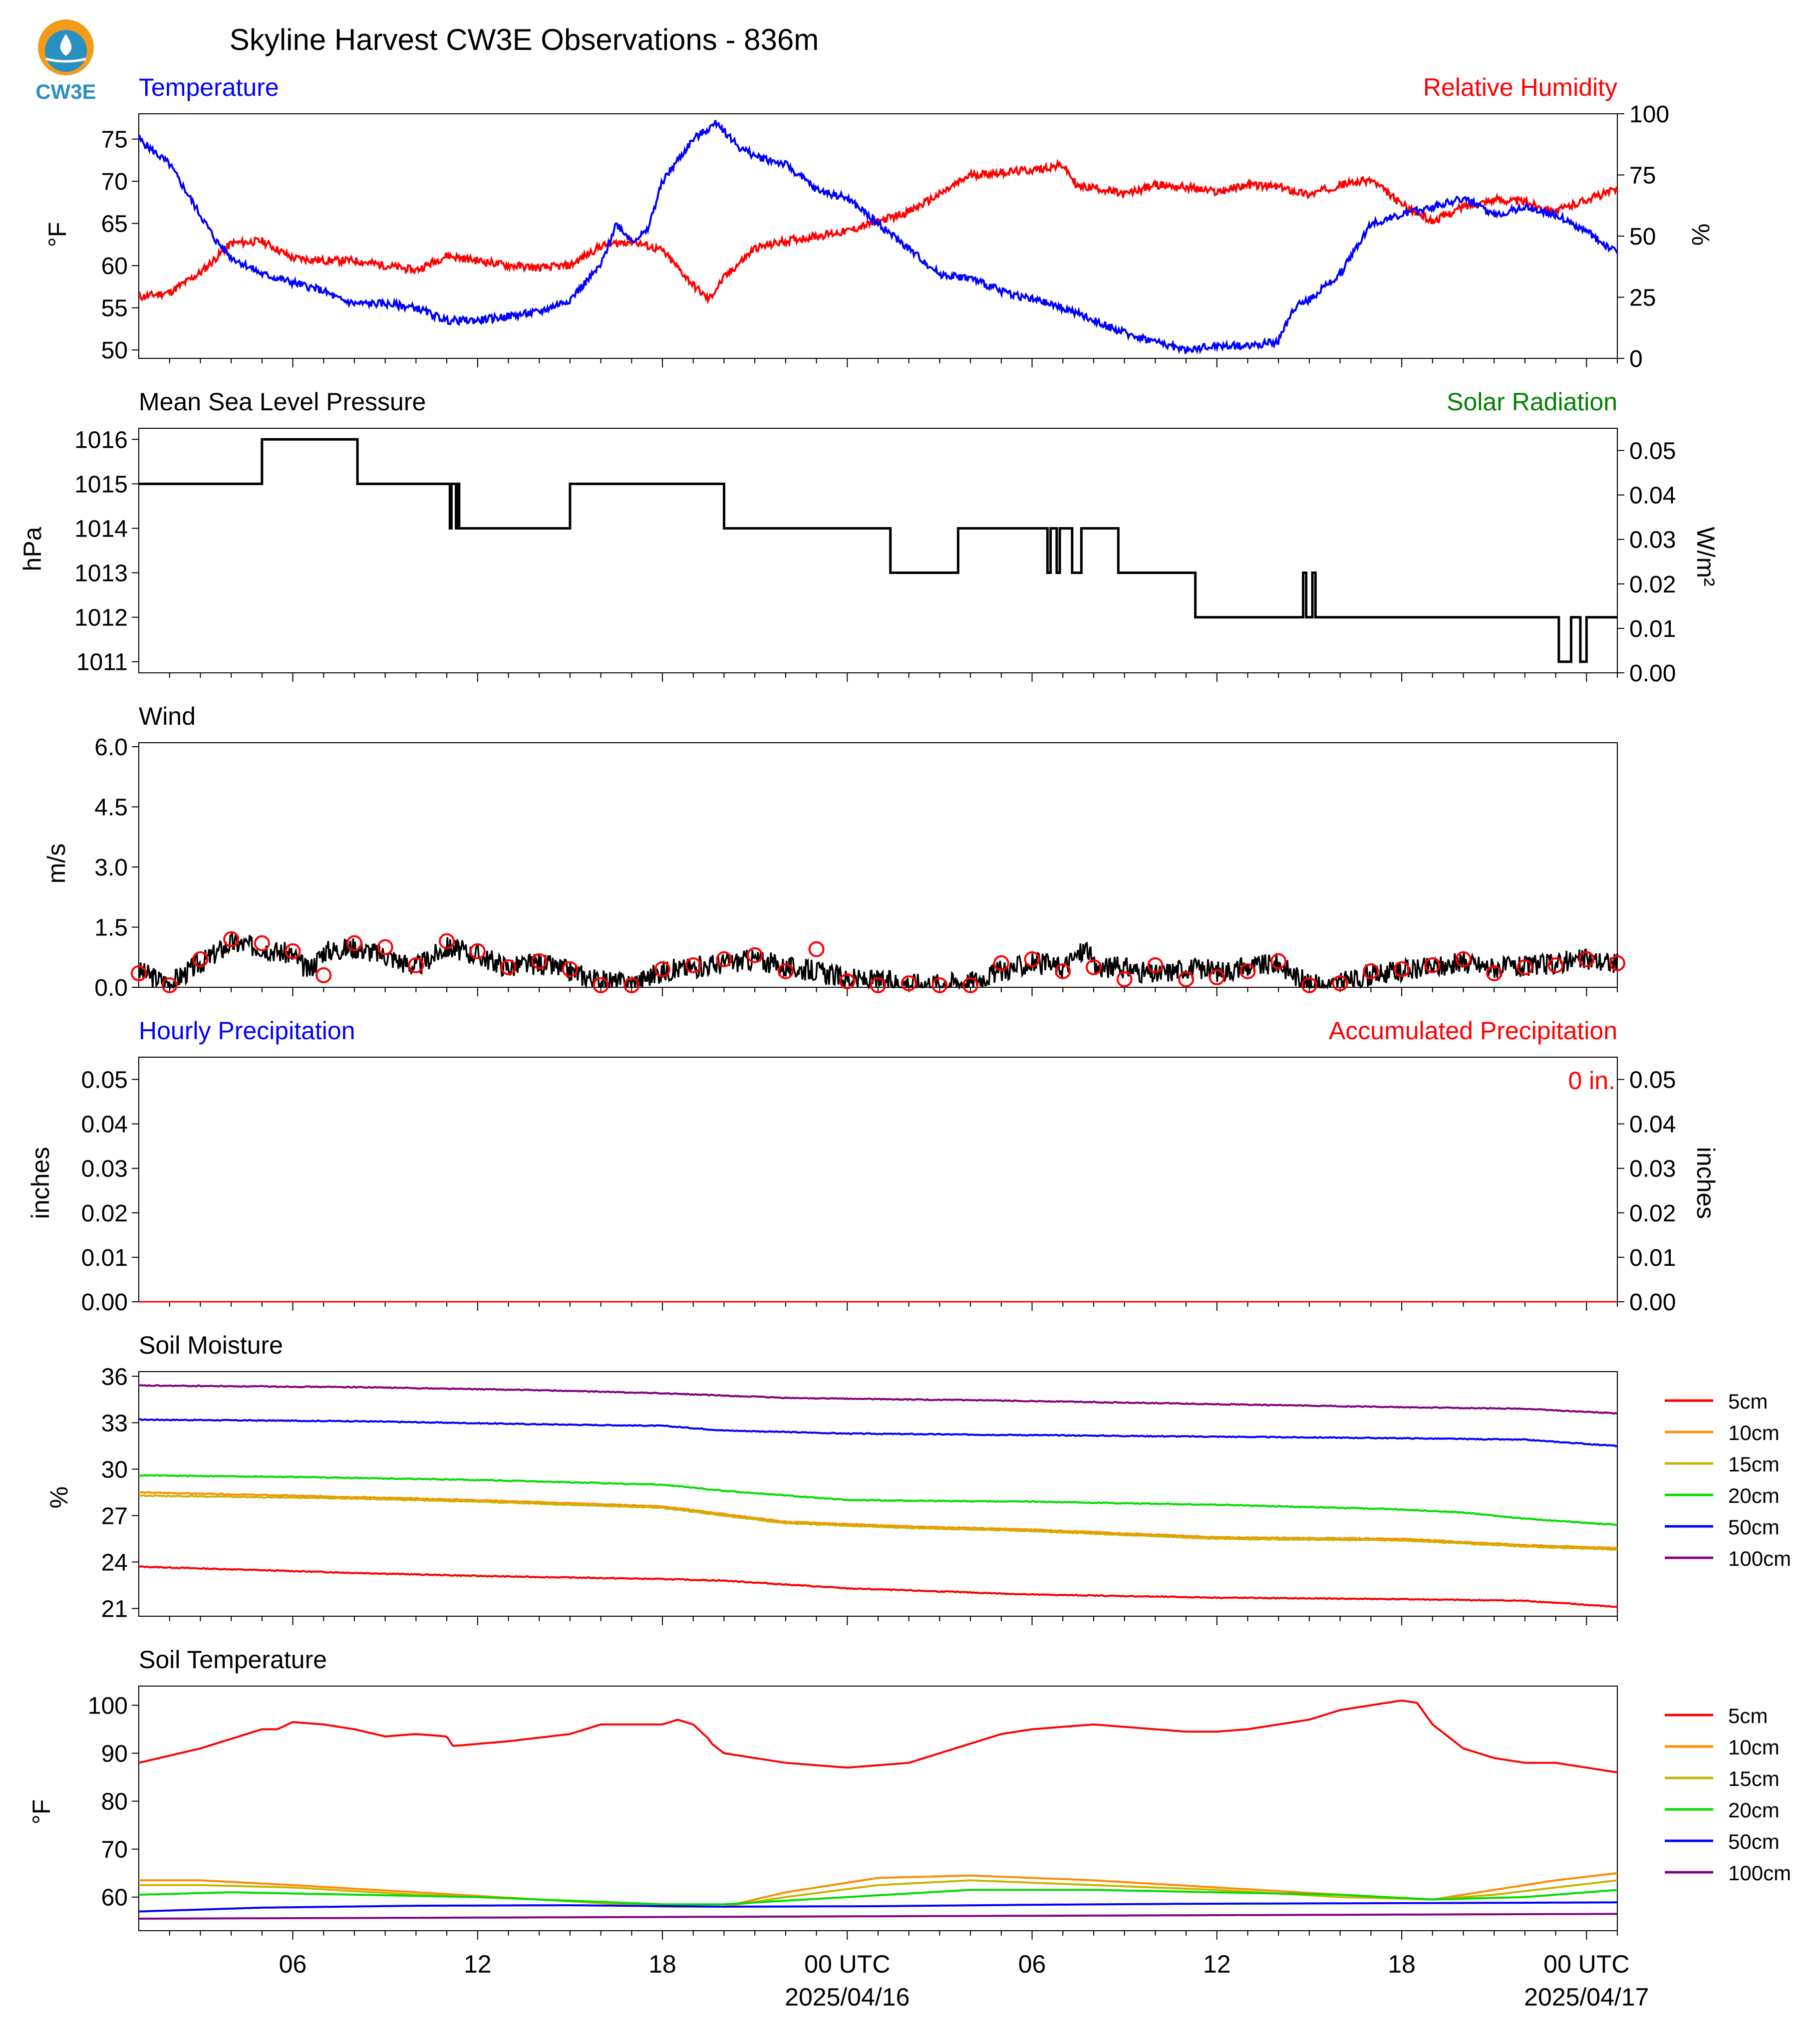 This screenshot has width=1820, height=2028. What do you see at coordinates (101, 440) in the screenshot?
I see `ytick: 1016` at bounding box center [101, 440].